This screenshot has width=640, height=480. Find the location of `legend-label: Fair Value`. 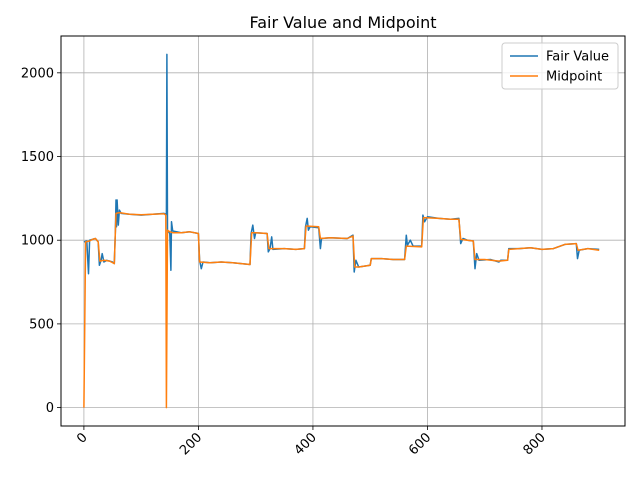

legend-label: Fair Value is located at coordinates (577, 57).